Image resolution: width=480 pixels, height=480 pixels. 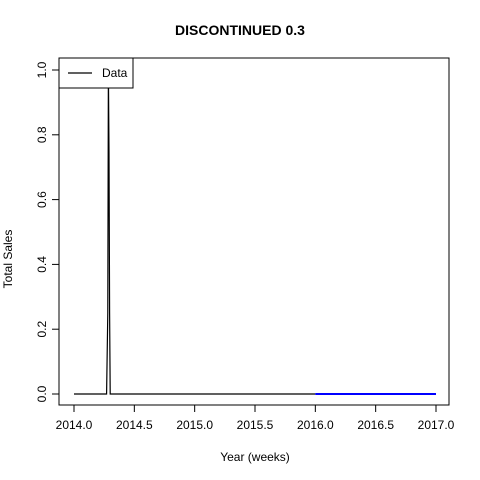 I want to click on x-tick-label: 2017.0, so click(x=436, y=425).